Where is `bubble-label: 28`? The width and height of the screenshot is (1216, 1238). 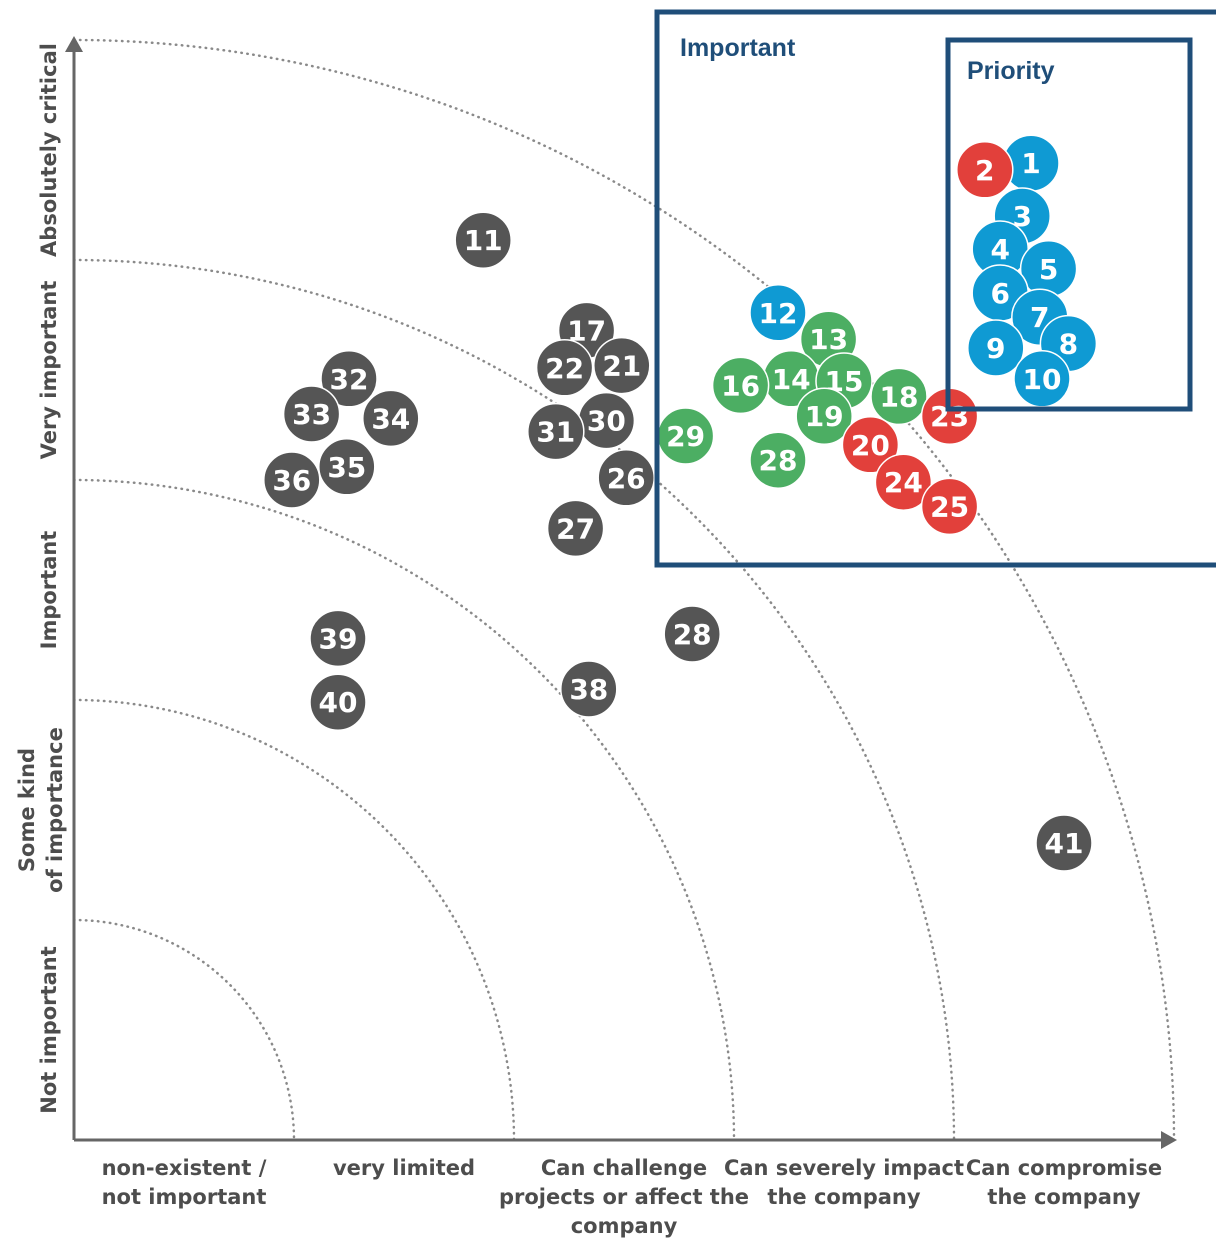 bubble-label: 28 is located at coordinates (778, 460).